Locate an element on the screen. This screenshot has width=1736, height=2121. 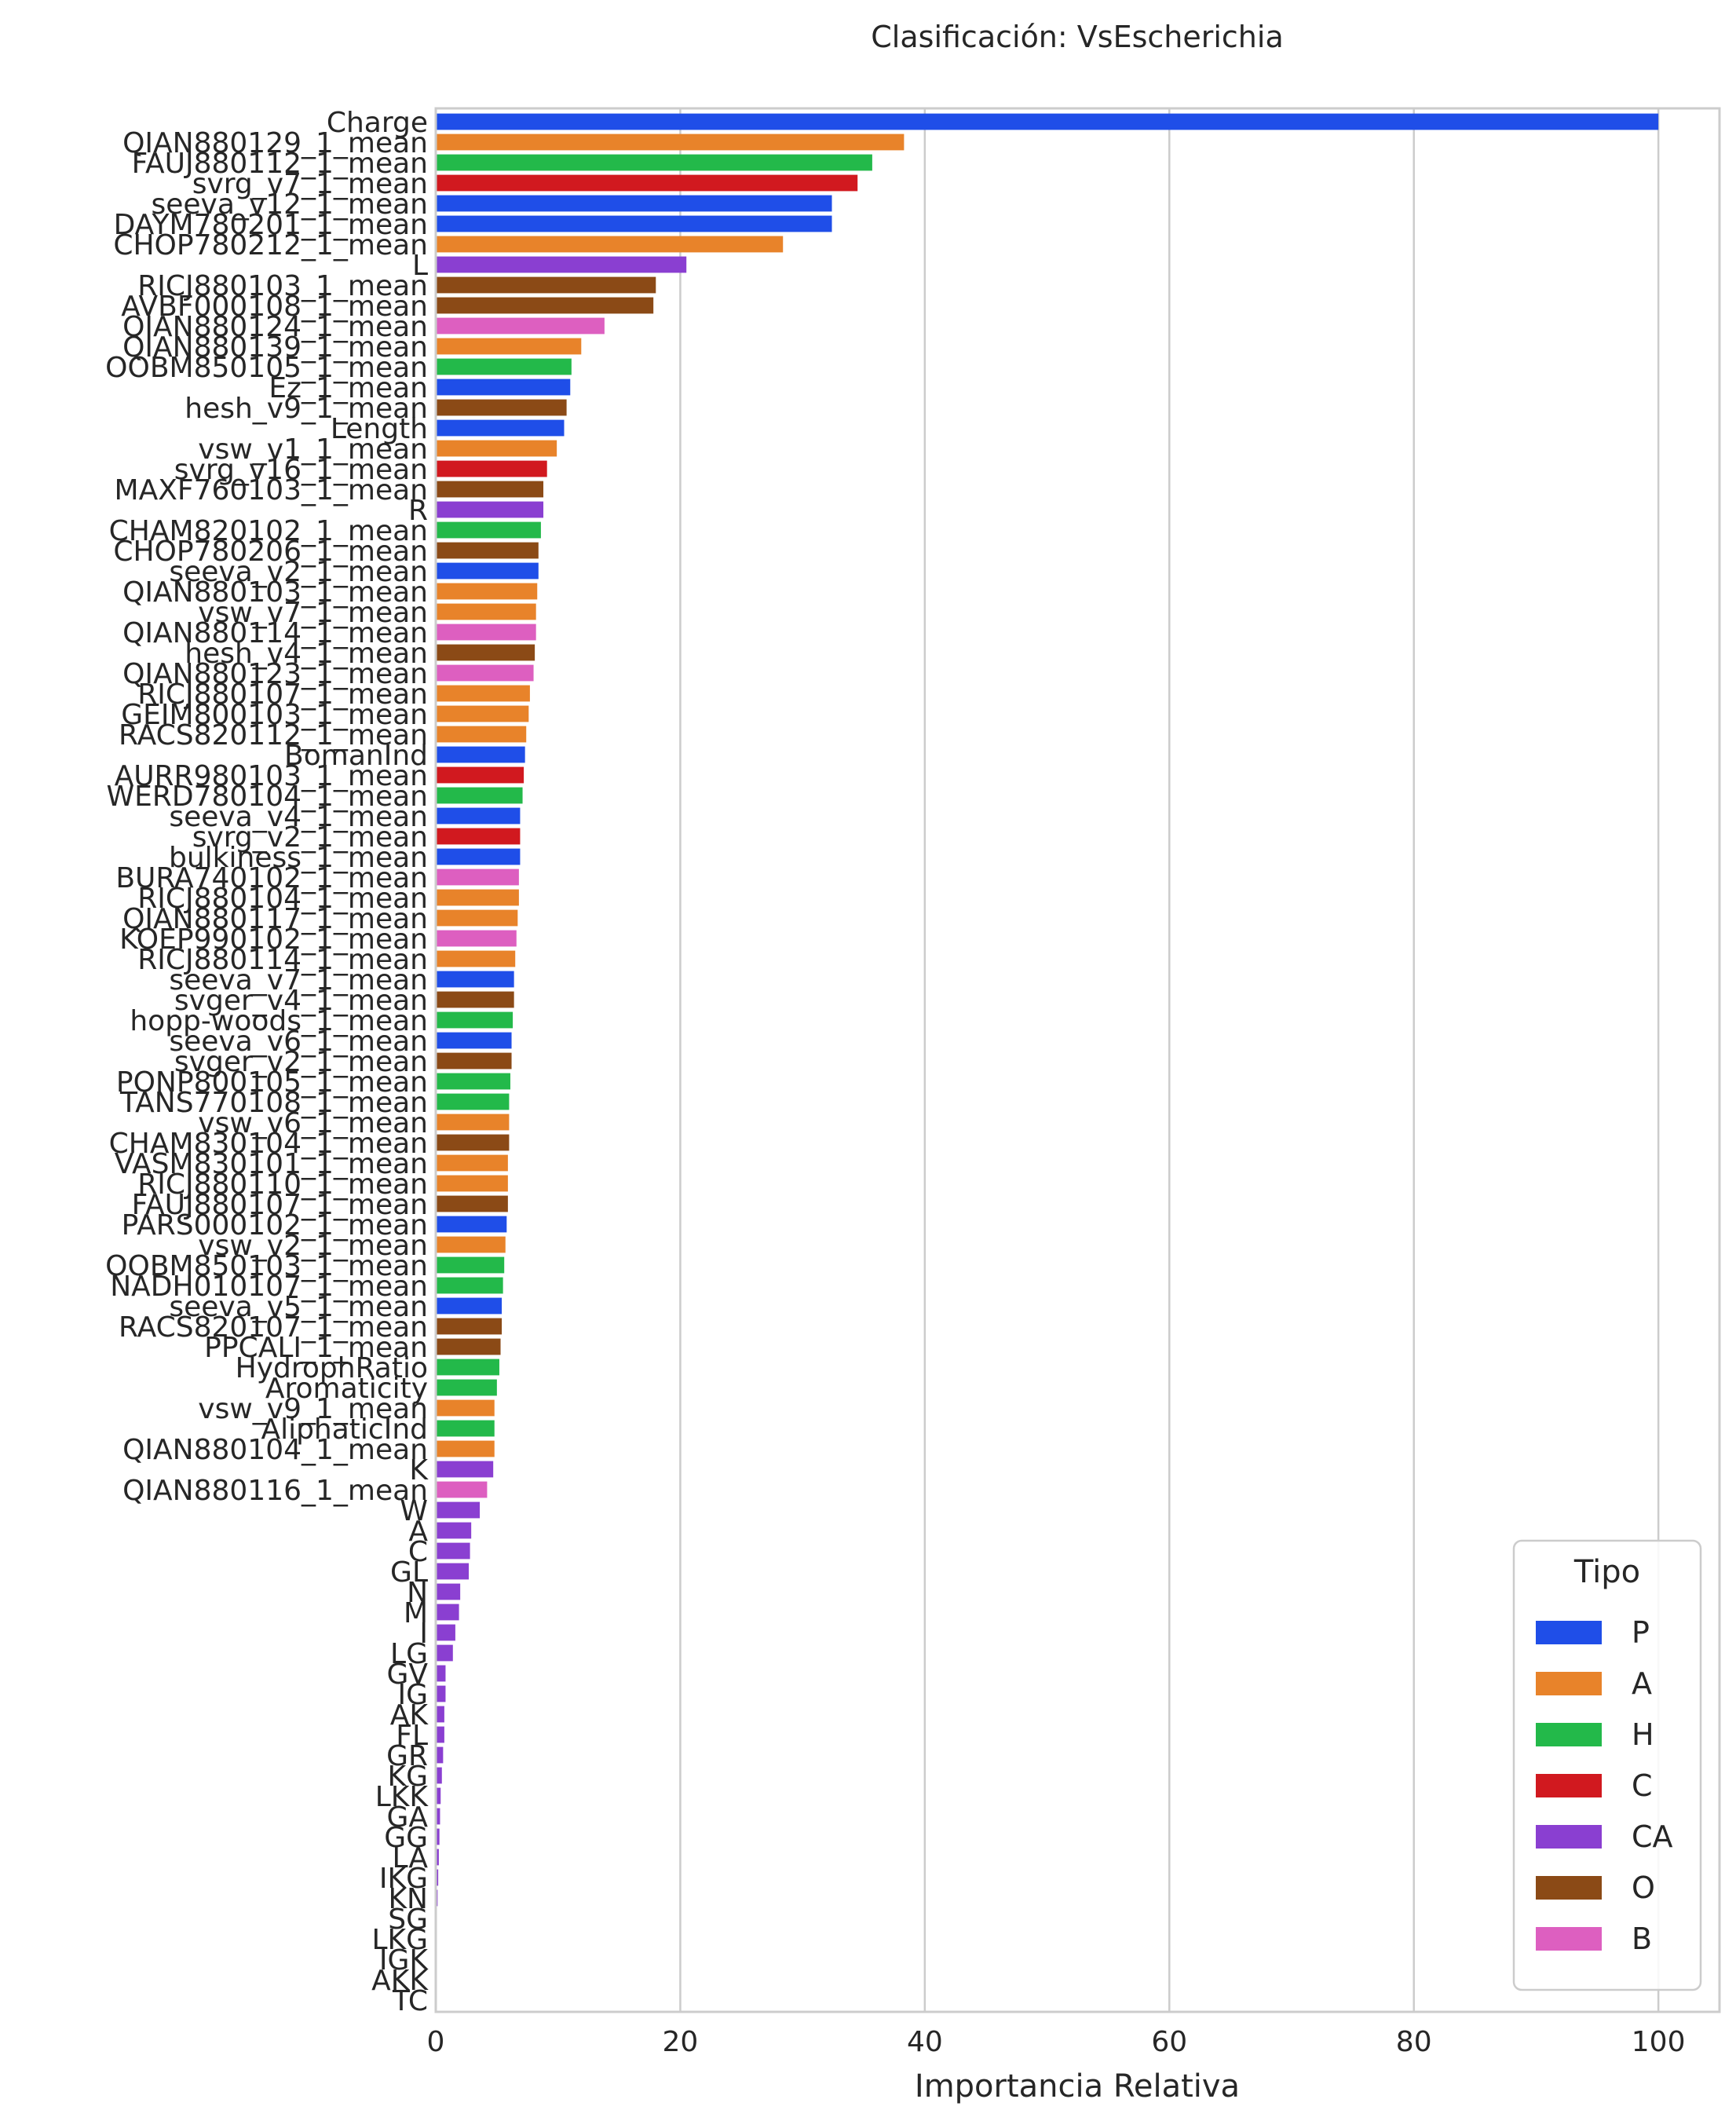
y-tick-label: C is located at coordinates (418, 1552).